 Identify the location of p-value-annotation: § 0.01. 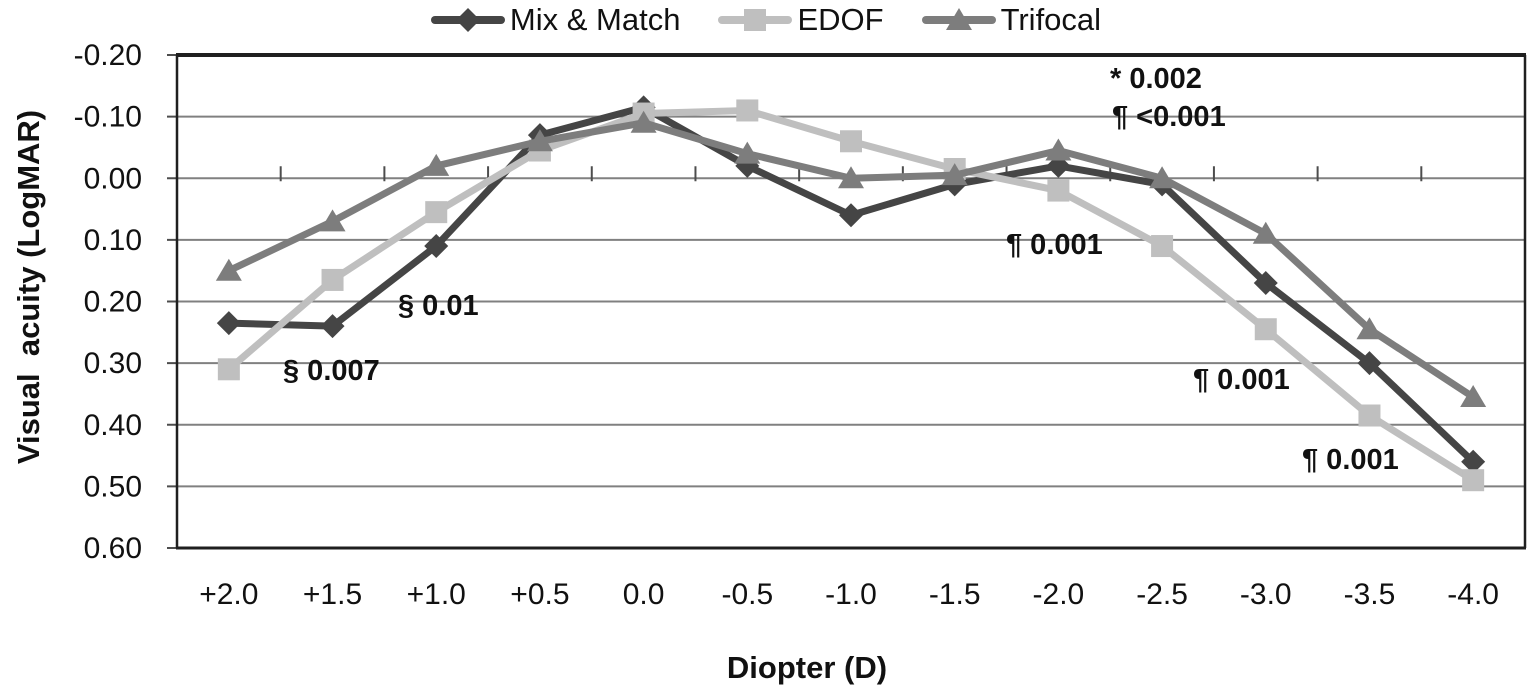
(438, 306).